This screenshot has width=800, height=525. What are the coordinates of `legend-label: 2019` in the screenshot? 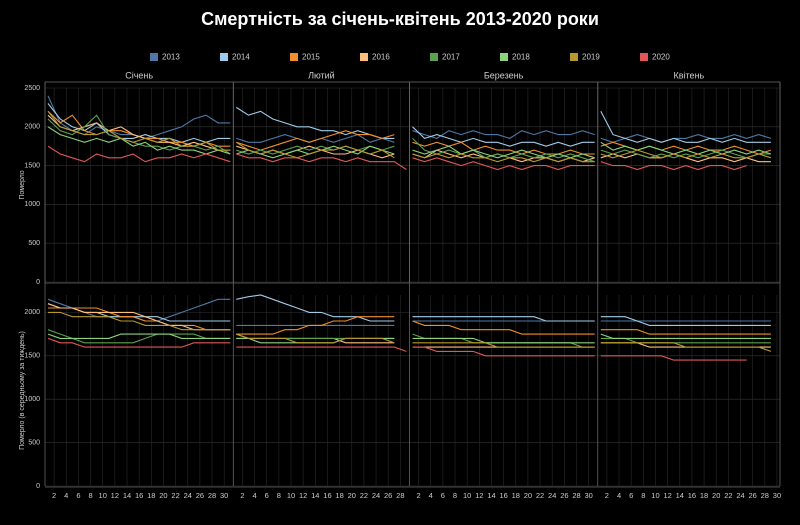 It's located at (591, 57).